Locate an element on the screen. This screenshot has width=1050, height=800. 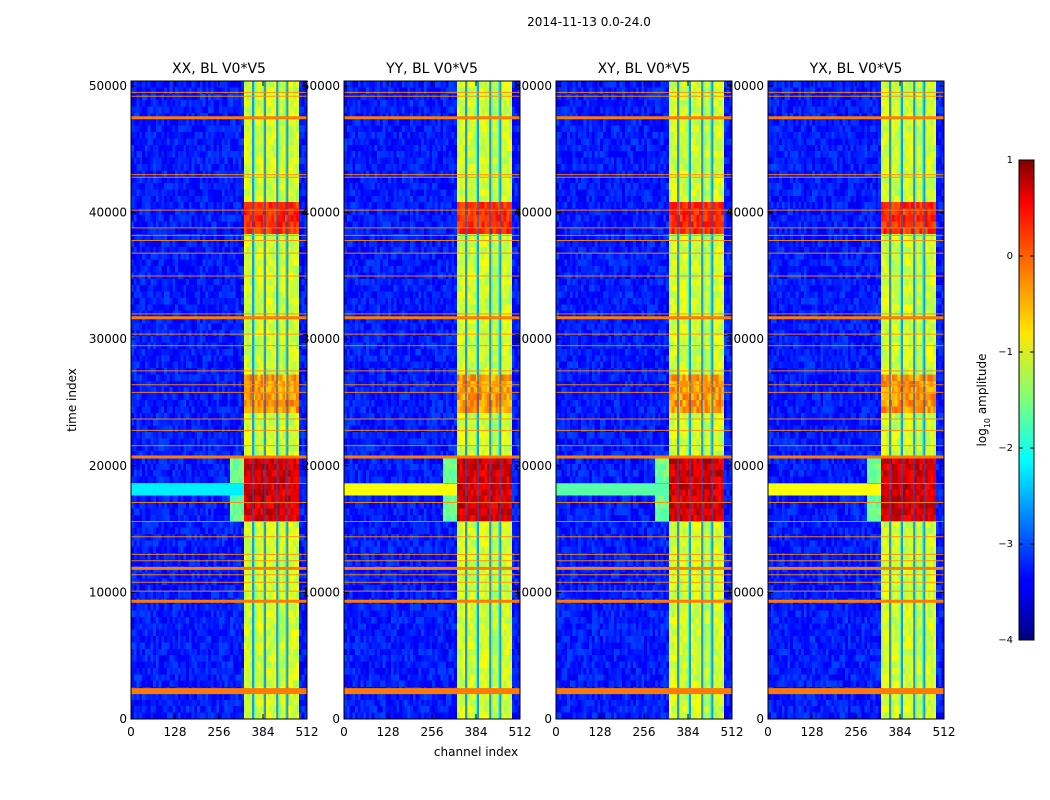
colorbar-tick-label: −2 is located at coordinates (1005, 448).